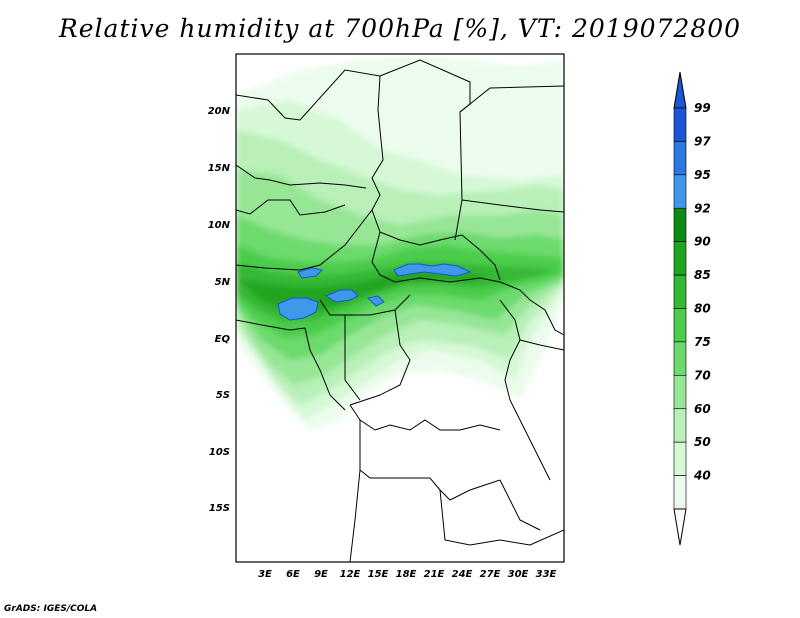 The image size is (800, 618). Describe the element at coordinates (223, 282) in the screenshot. I see `lat-label: 5N` at that location.